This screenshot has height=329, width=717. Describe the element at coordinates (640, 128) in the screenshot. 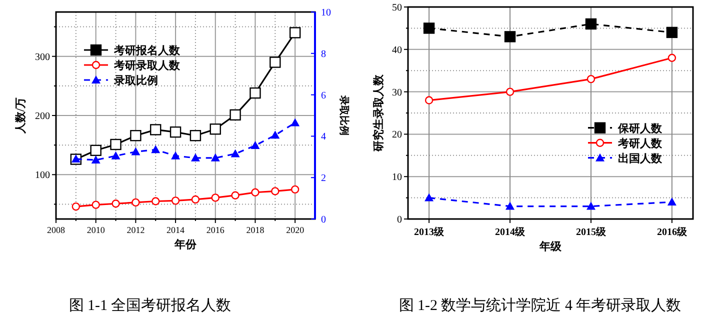

I see `legend-label: 保研人数` at that location.